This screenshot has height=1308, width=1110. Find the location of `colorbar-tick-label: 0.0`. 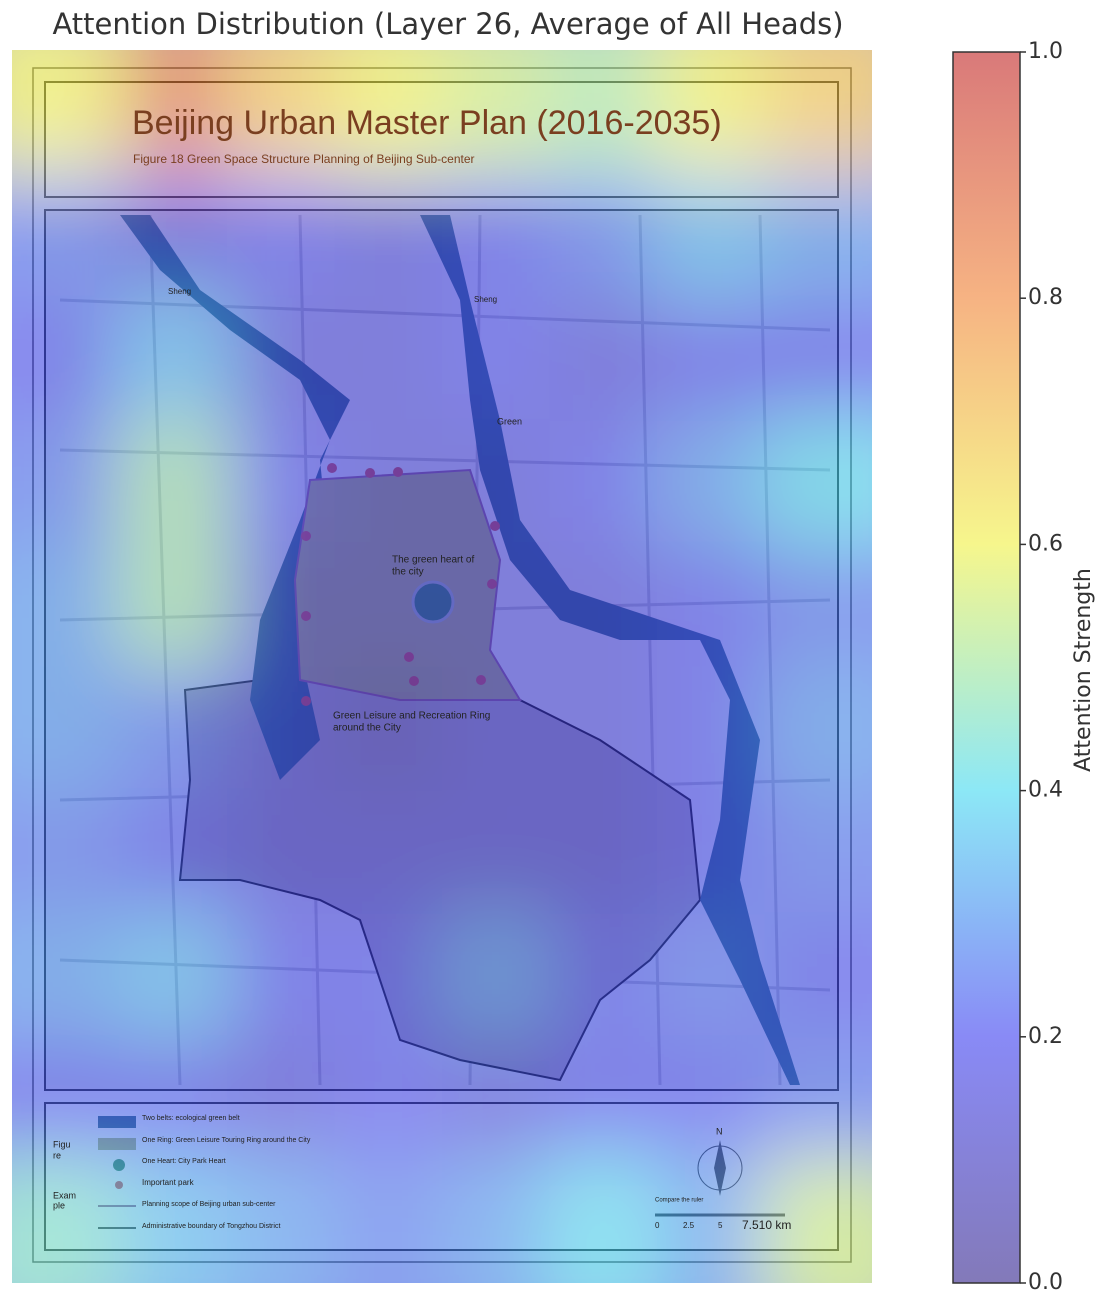

colorbar-tick-label: 0.0 is located at coordinates (1045, 1282).